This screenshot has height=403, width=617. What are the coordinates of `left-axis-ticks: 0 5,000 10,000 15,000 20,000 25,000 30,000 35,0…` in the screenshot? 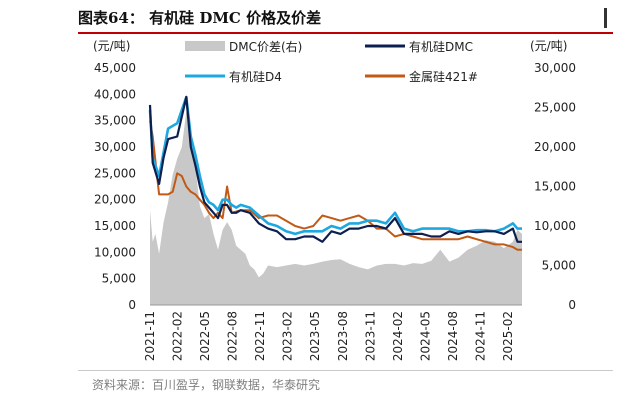 It's located at (115, 186).